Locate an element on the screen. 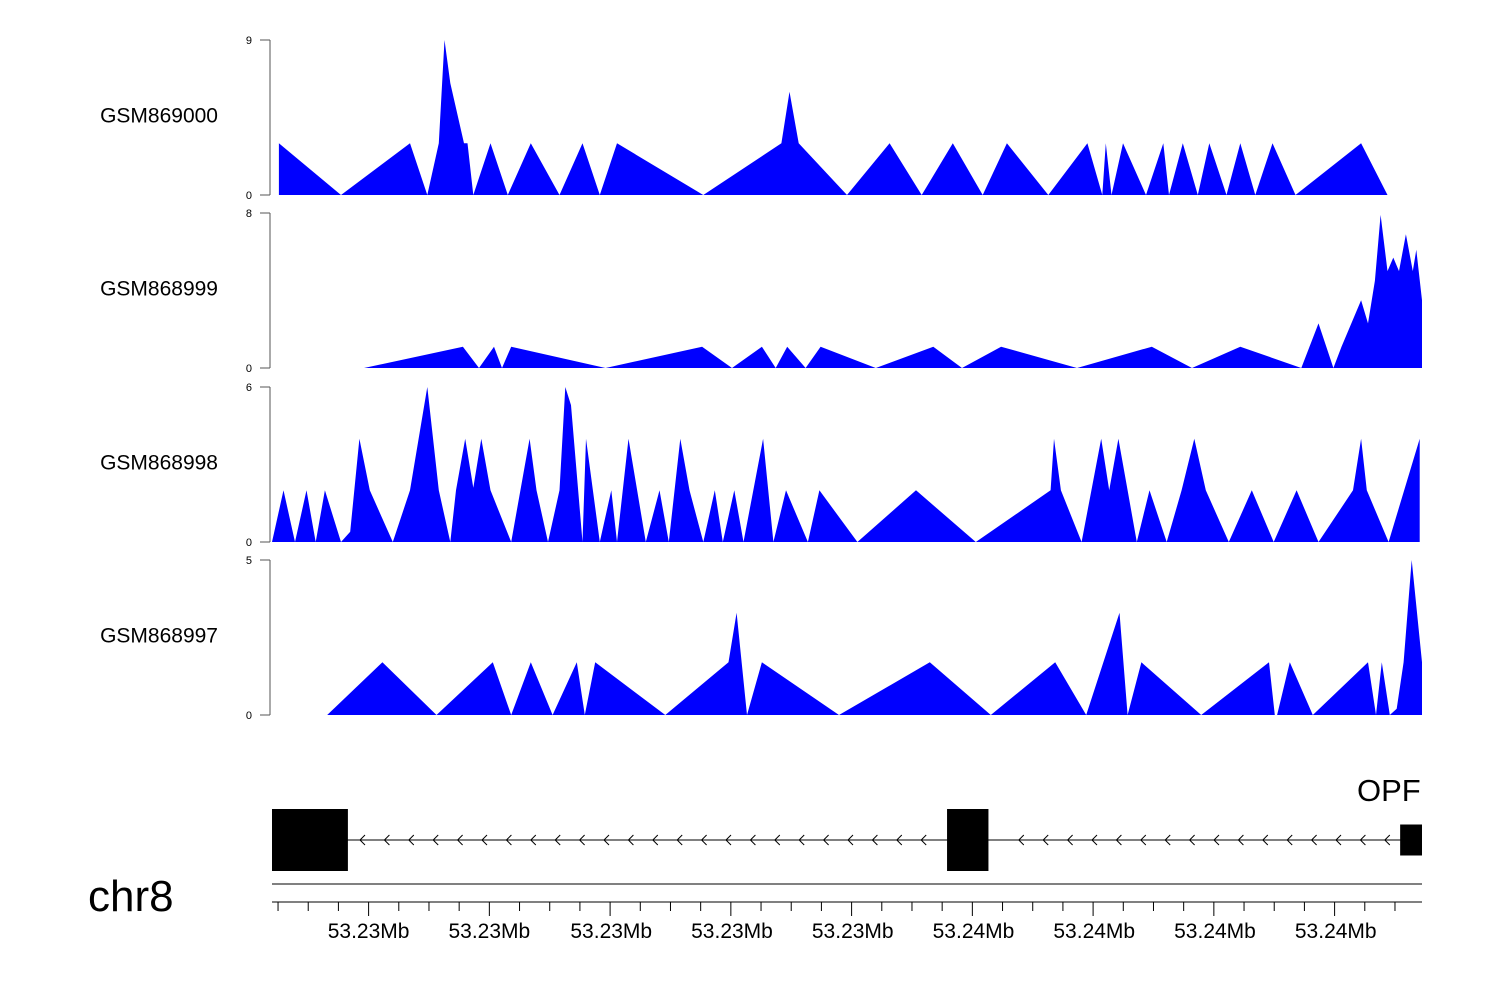 This screenshot has width=1500, height=985. track-gsm869000: GSM869000 9 0 is located at coordinates (744, 118).